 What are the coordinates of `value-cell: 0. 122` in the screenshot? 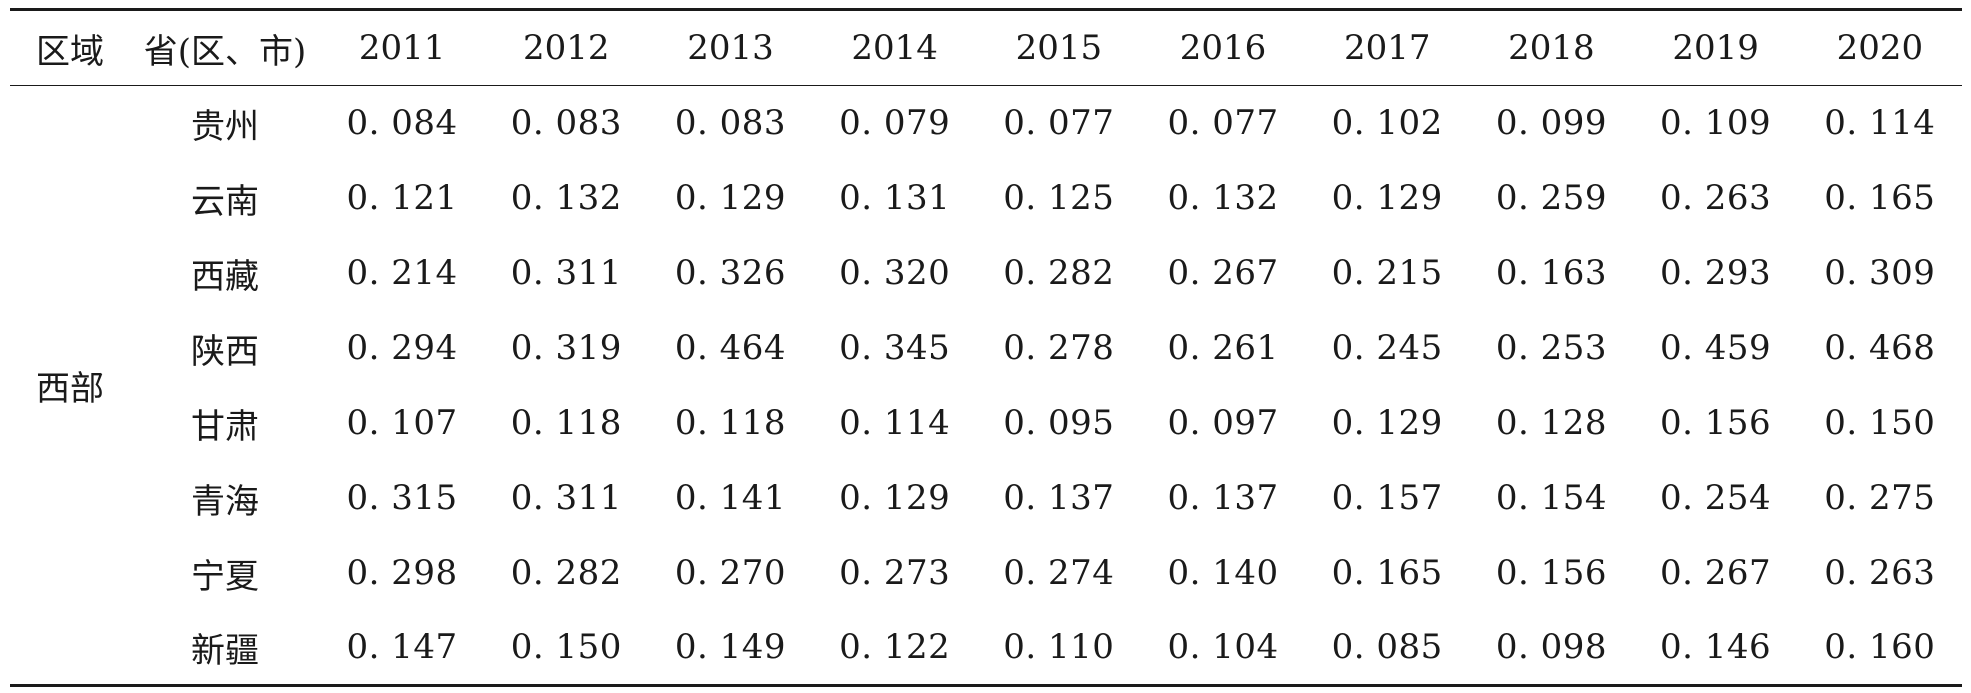 It's located at (895, 647).